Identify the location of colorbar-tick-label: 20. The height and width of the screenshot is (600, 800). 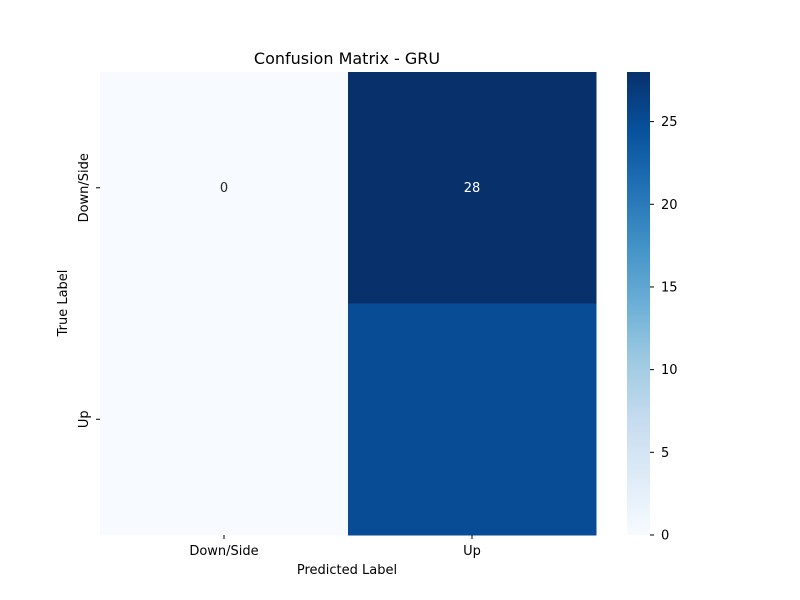
(669, 205).